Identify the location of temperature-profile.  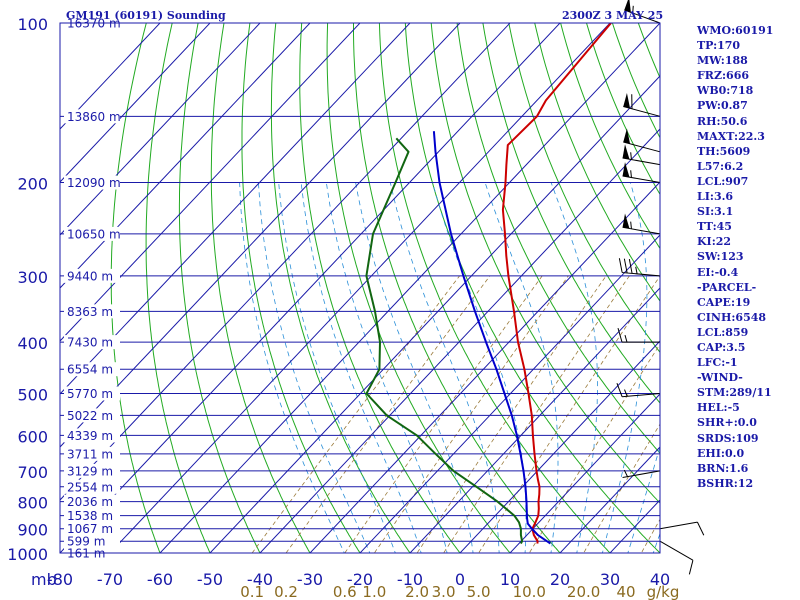
(556, 283).